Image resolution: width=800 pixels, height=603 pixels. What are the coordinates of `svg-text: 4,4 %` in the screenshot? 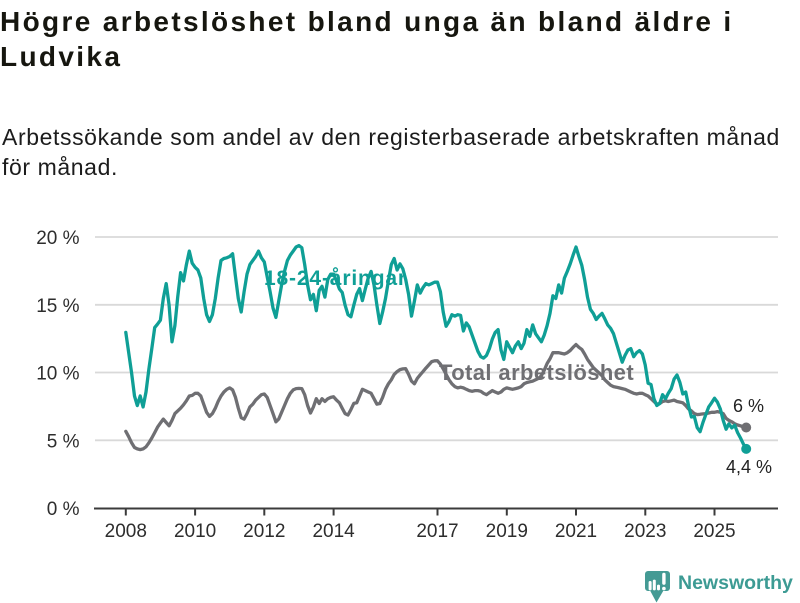 It's located at (749, 467).